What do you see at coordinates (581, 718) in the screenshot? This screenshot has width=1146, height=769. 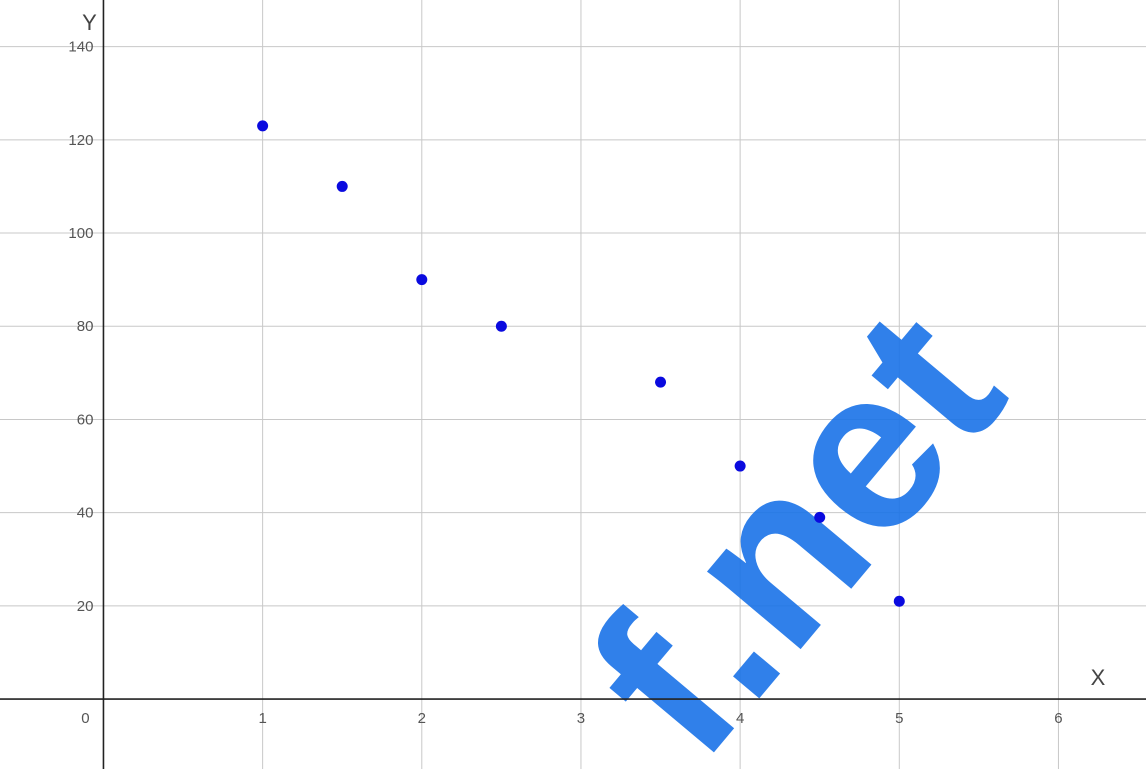 I see `x-tick-label: 3` at bounding box center [581, 718].